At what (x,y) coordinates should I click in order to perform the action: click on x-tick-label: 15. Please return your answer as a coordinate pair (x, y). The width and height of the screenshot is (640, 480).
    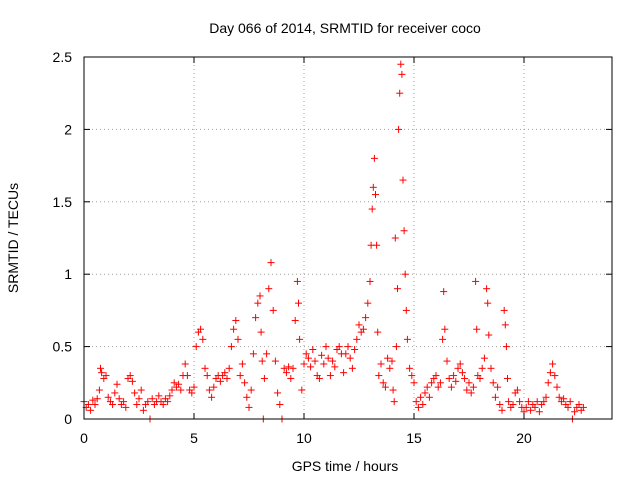
    Looking at the image, I should click on (414, 438).